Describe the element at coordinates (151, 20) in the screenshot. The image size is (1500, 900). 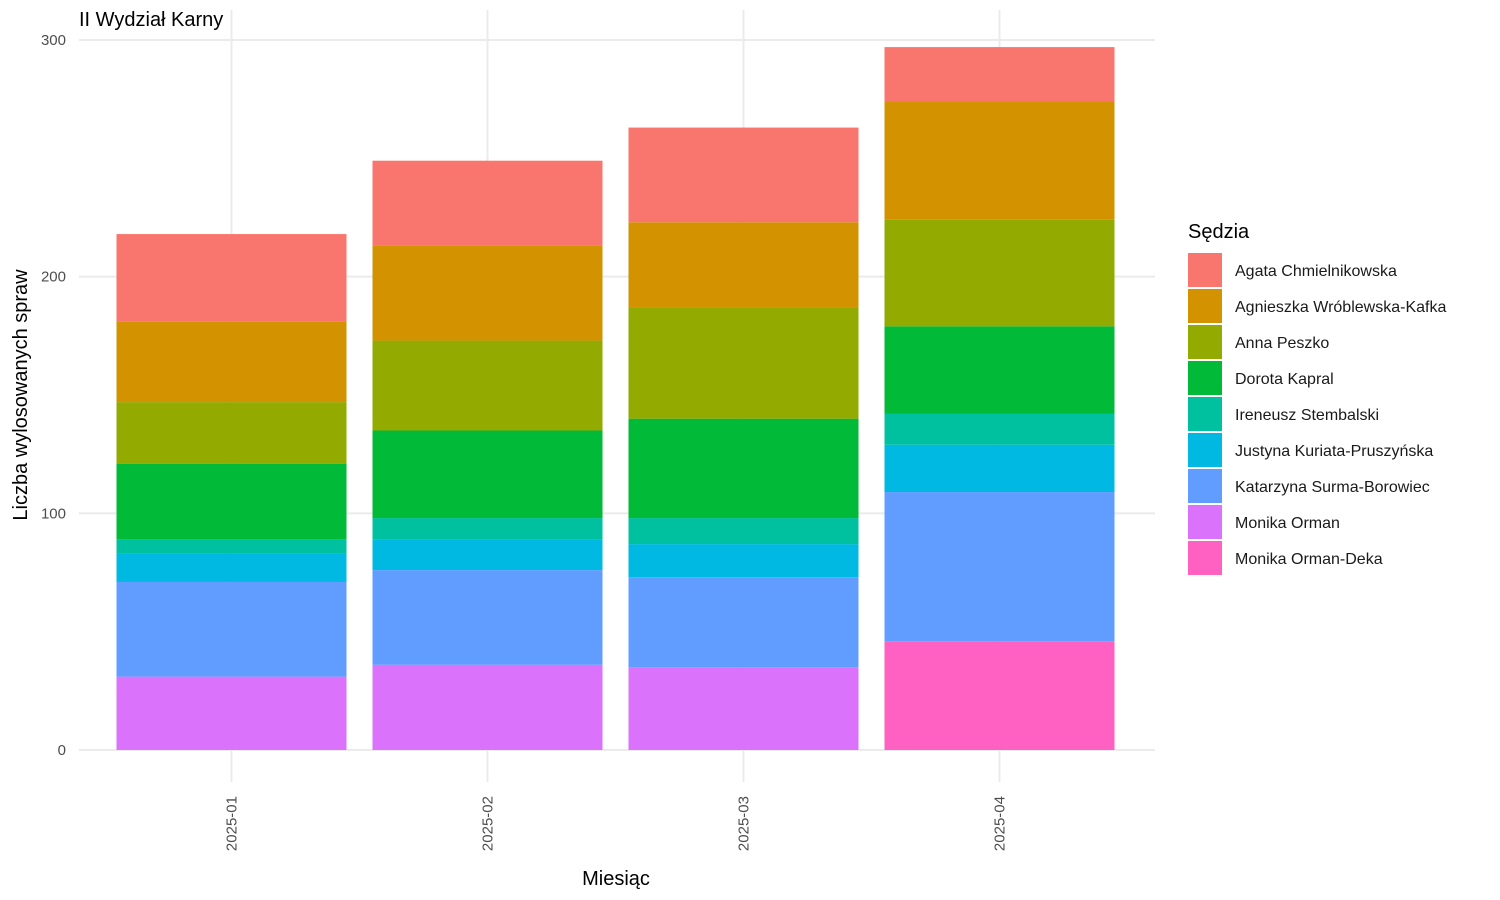
I see `chart-title: II Wydział Karny` at that location.